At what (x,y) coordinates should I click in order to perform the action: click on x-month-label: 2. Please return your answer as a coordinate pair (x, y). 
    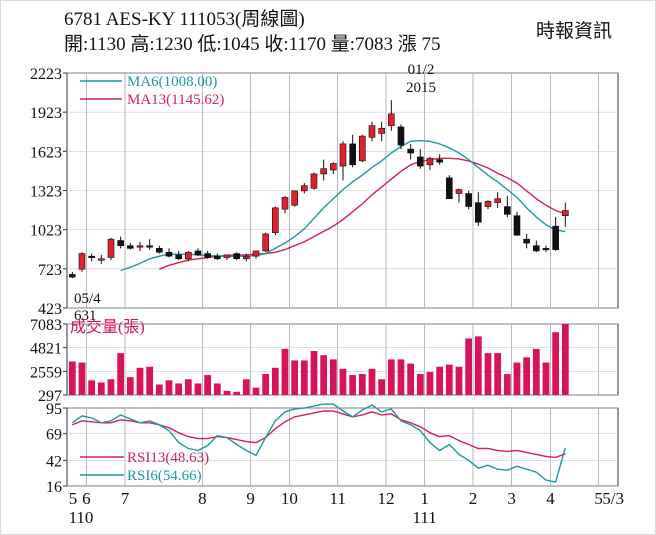
    Looking at the image, I should click on (473, 498).